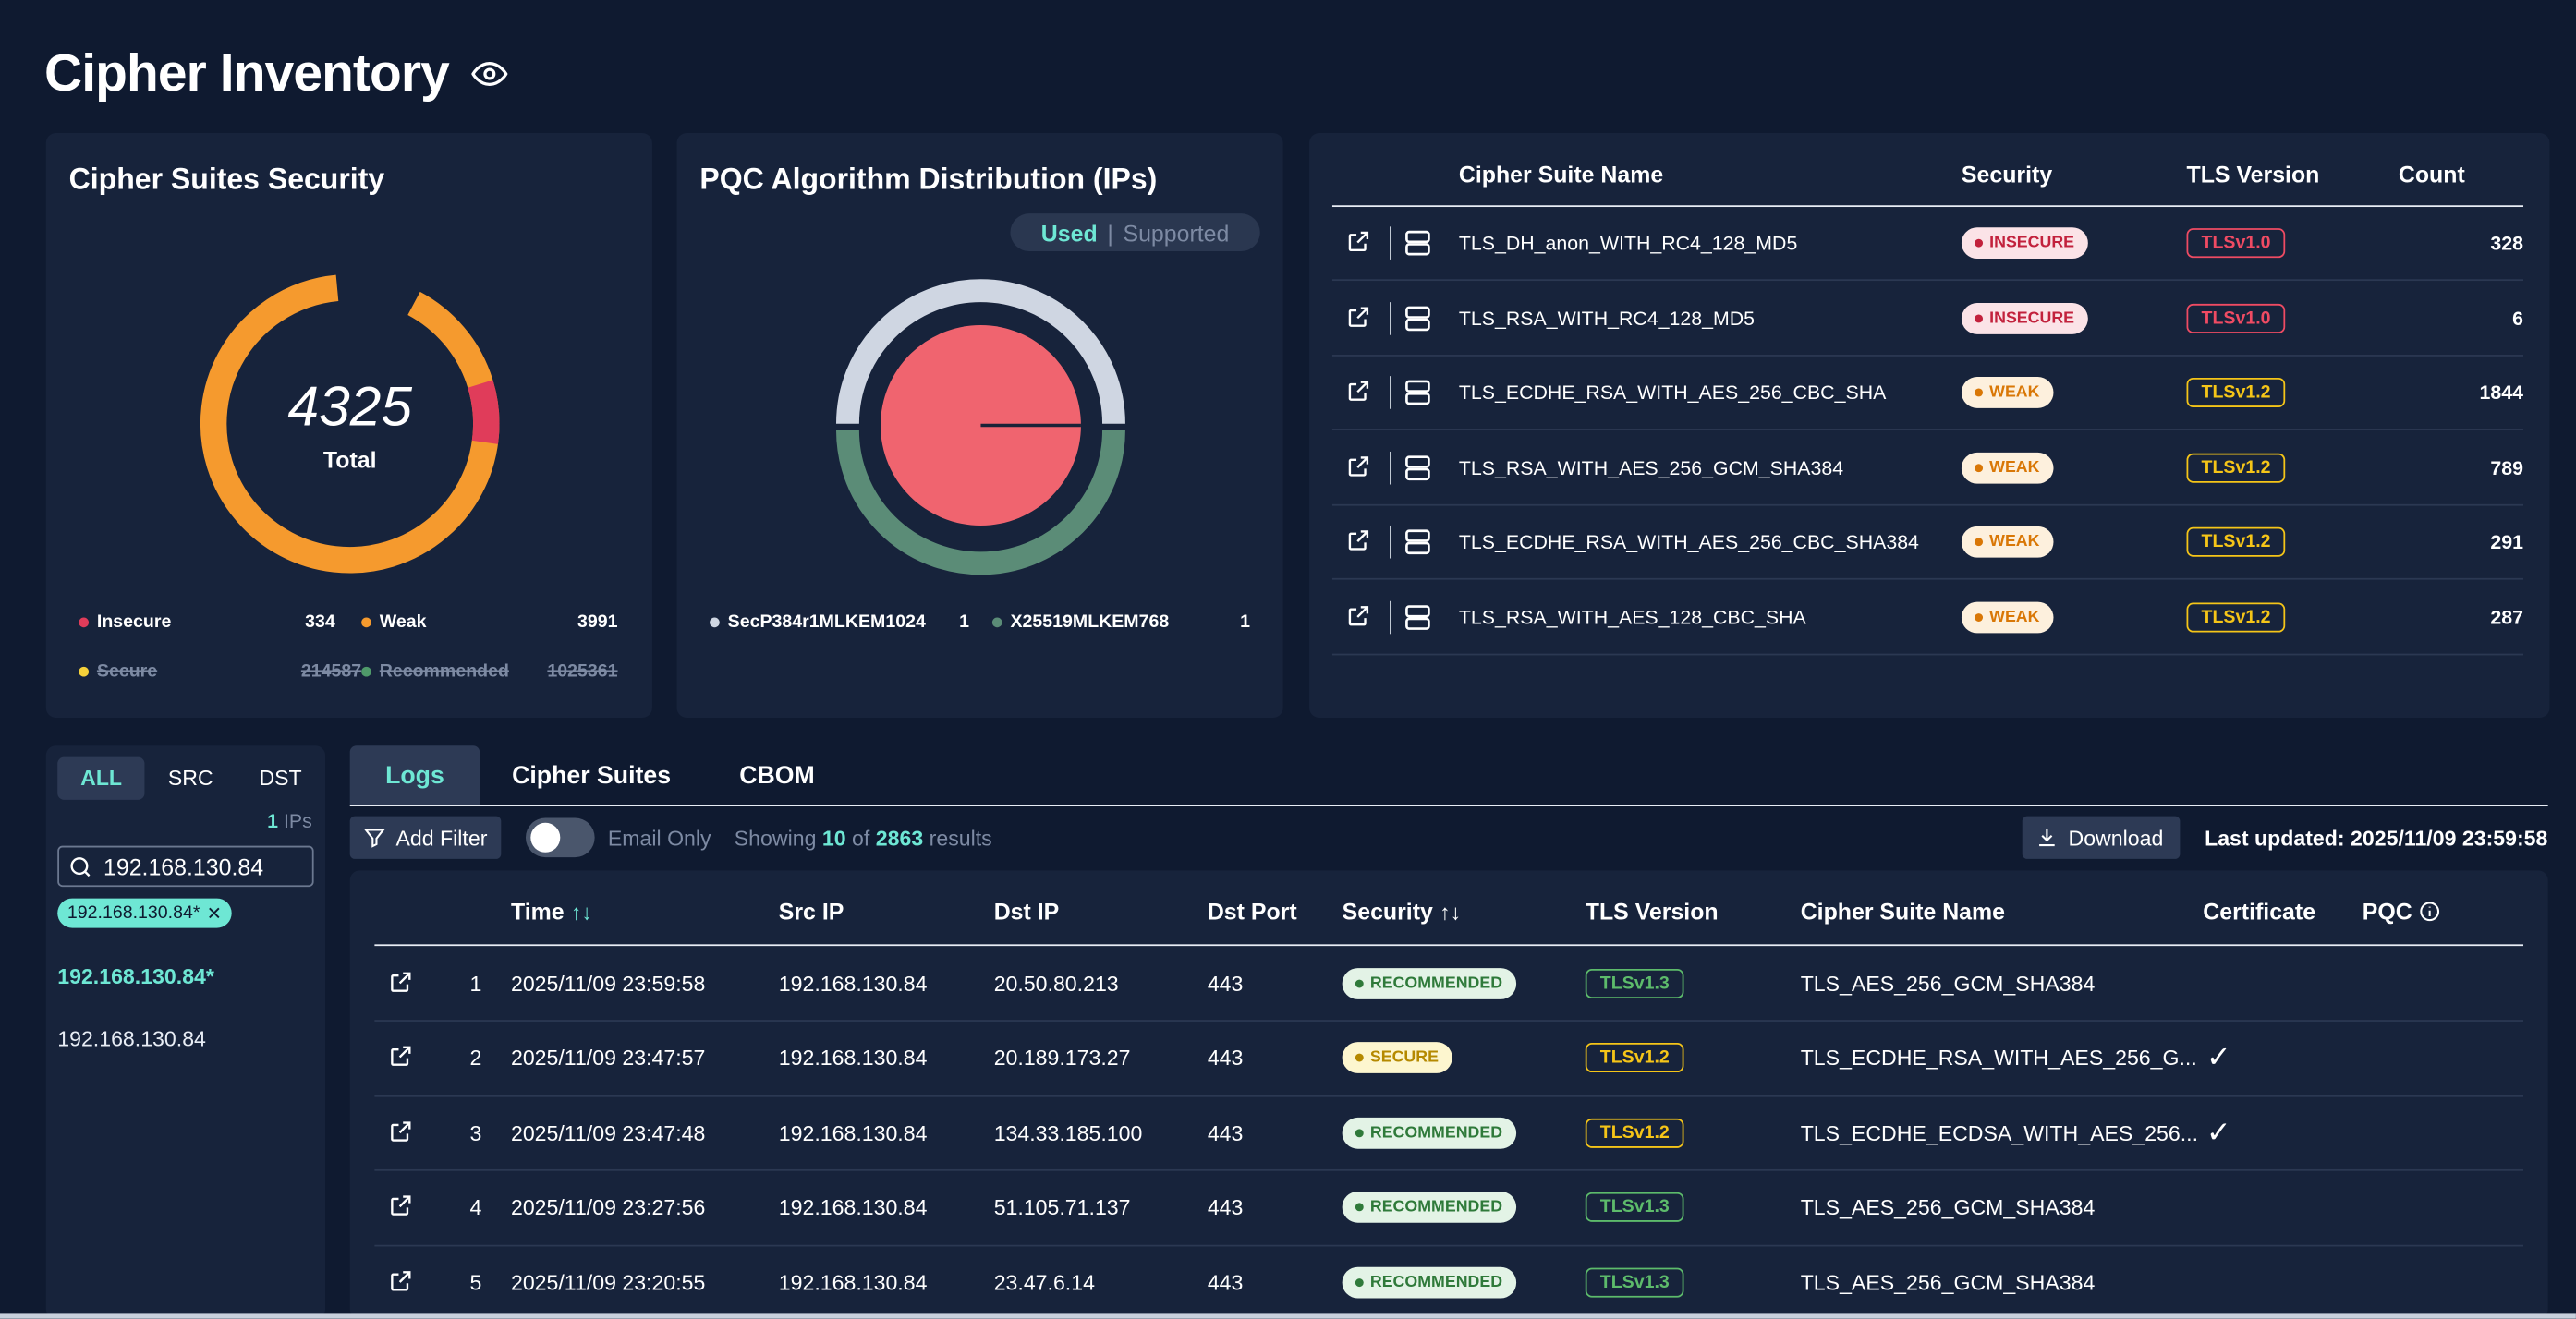 Image resolution: width=2576 pixels, height=1319 pixels. What do you see at coordinates (489, 672) in the screenshot?
I see `legend-recommended: Recommended 1025361` at bounding box center [489, 672].